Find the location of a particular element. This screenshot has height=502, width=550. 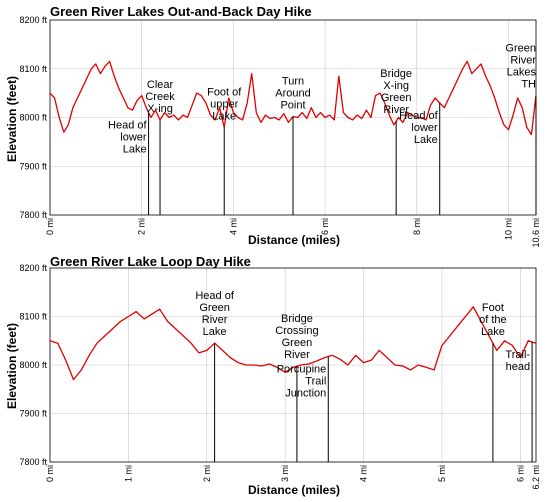

x-tick-label: 1 mi is located at coordinates (128, 473).